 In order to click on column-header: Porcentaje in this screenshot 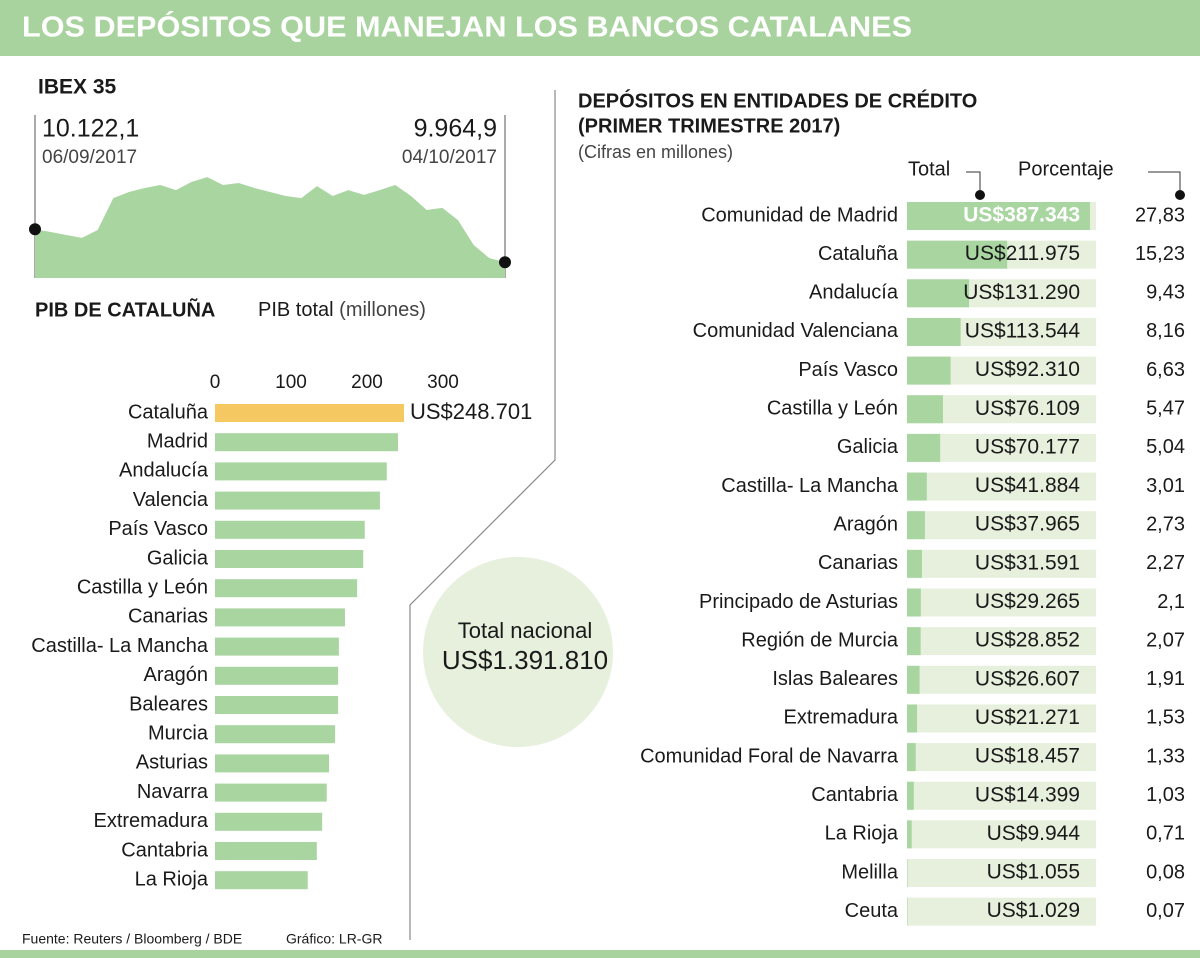, I will do `click(1066, 169)`.